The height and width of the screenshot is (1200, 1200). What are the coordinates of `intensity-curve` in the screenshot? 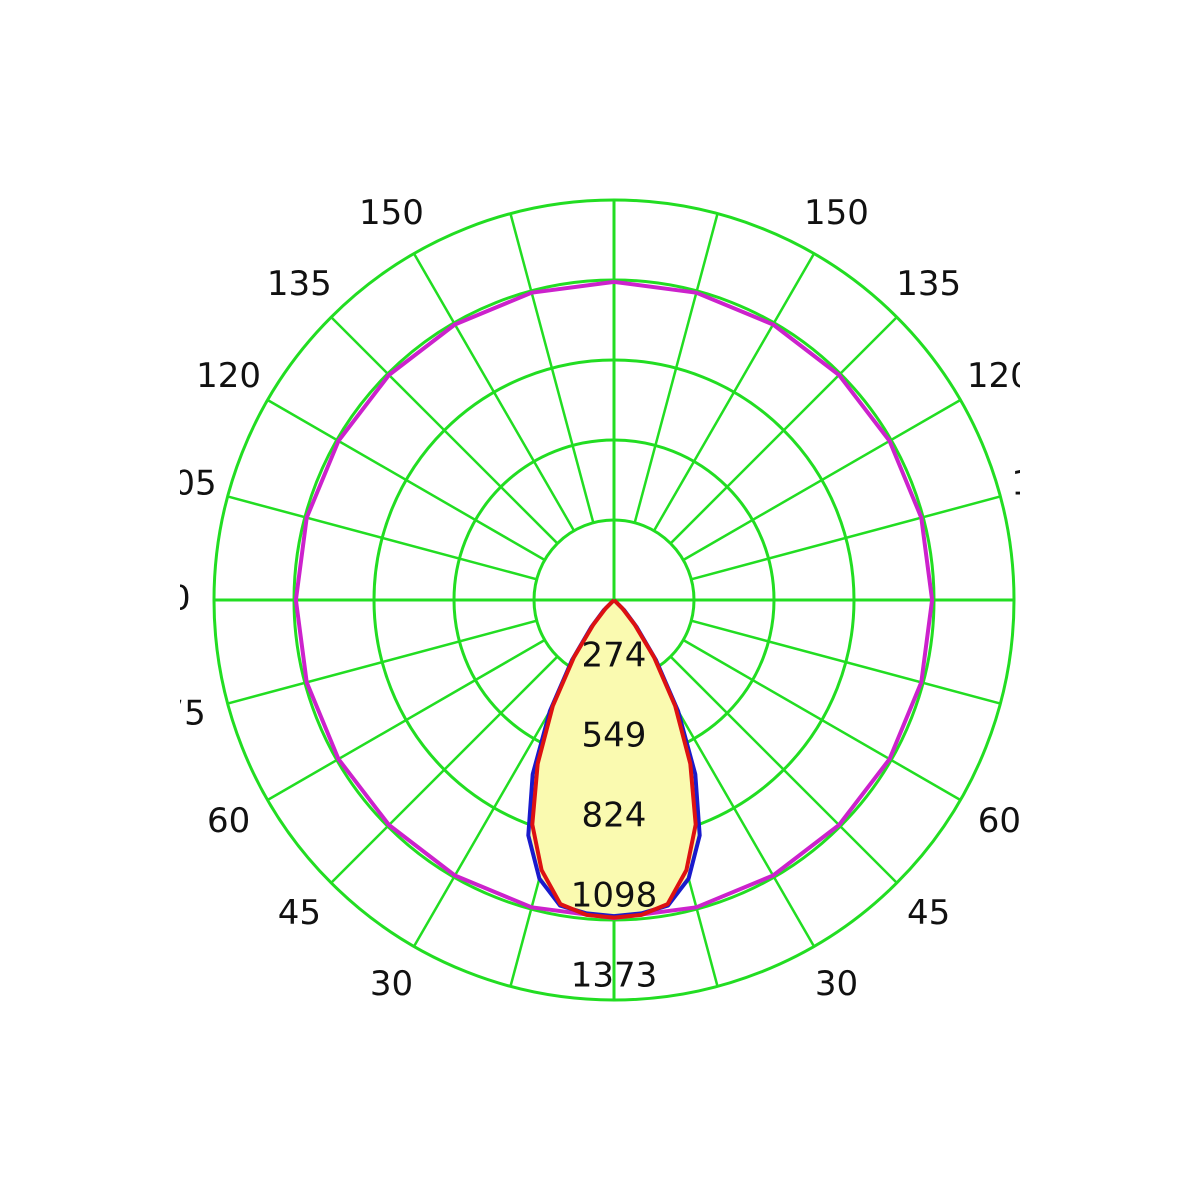 It's located at (614, 759).